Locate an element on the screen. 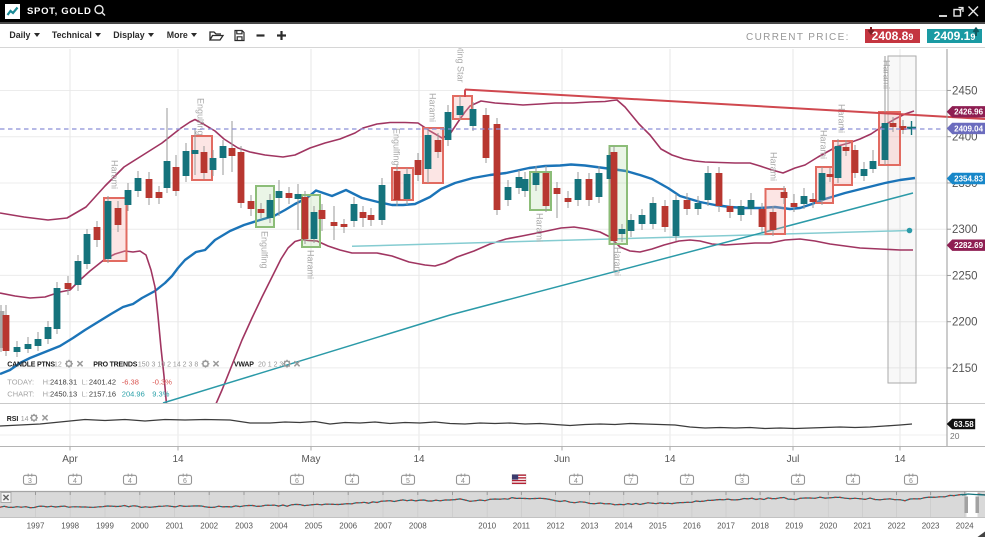  svg-text: TODAY: is located at coordinates (20, 382).